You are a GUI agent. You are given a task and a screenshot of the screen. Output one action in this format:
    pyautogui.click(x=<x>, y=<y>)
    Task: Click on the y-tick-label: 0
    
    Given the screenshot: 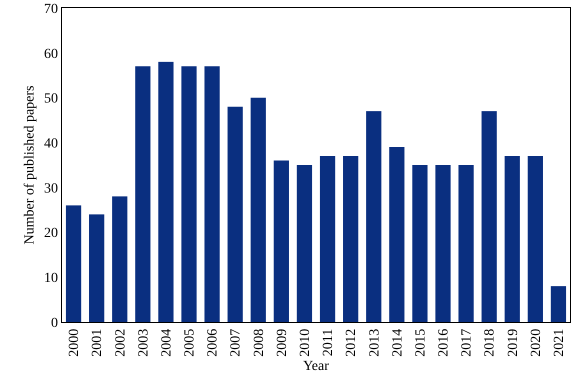 What is the action you would take?
    pyautogui.click(x=54, y=323)
    